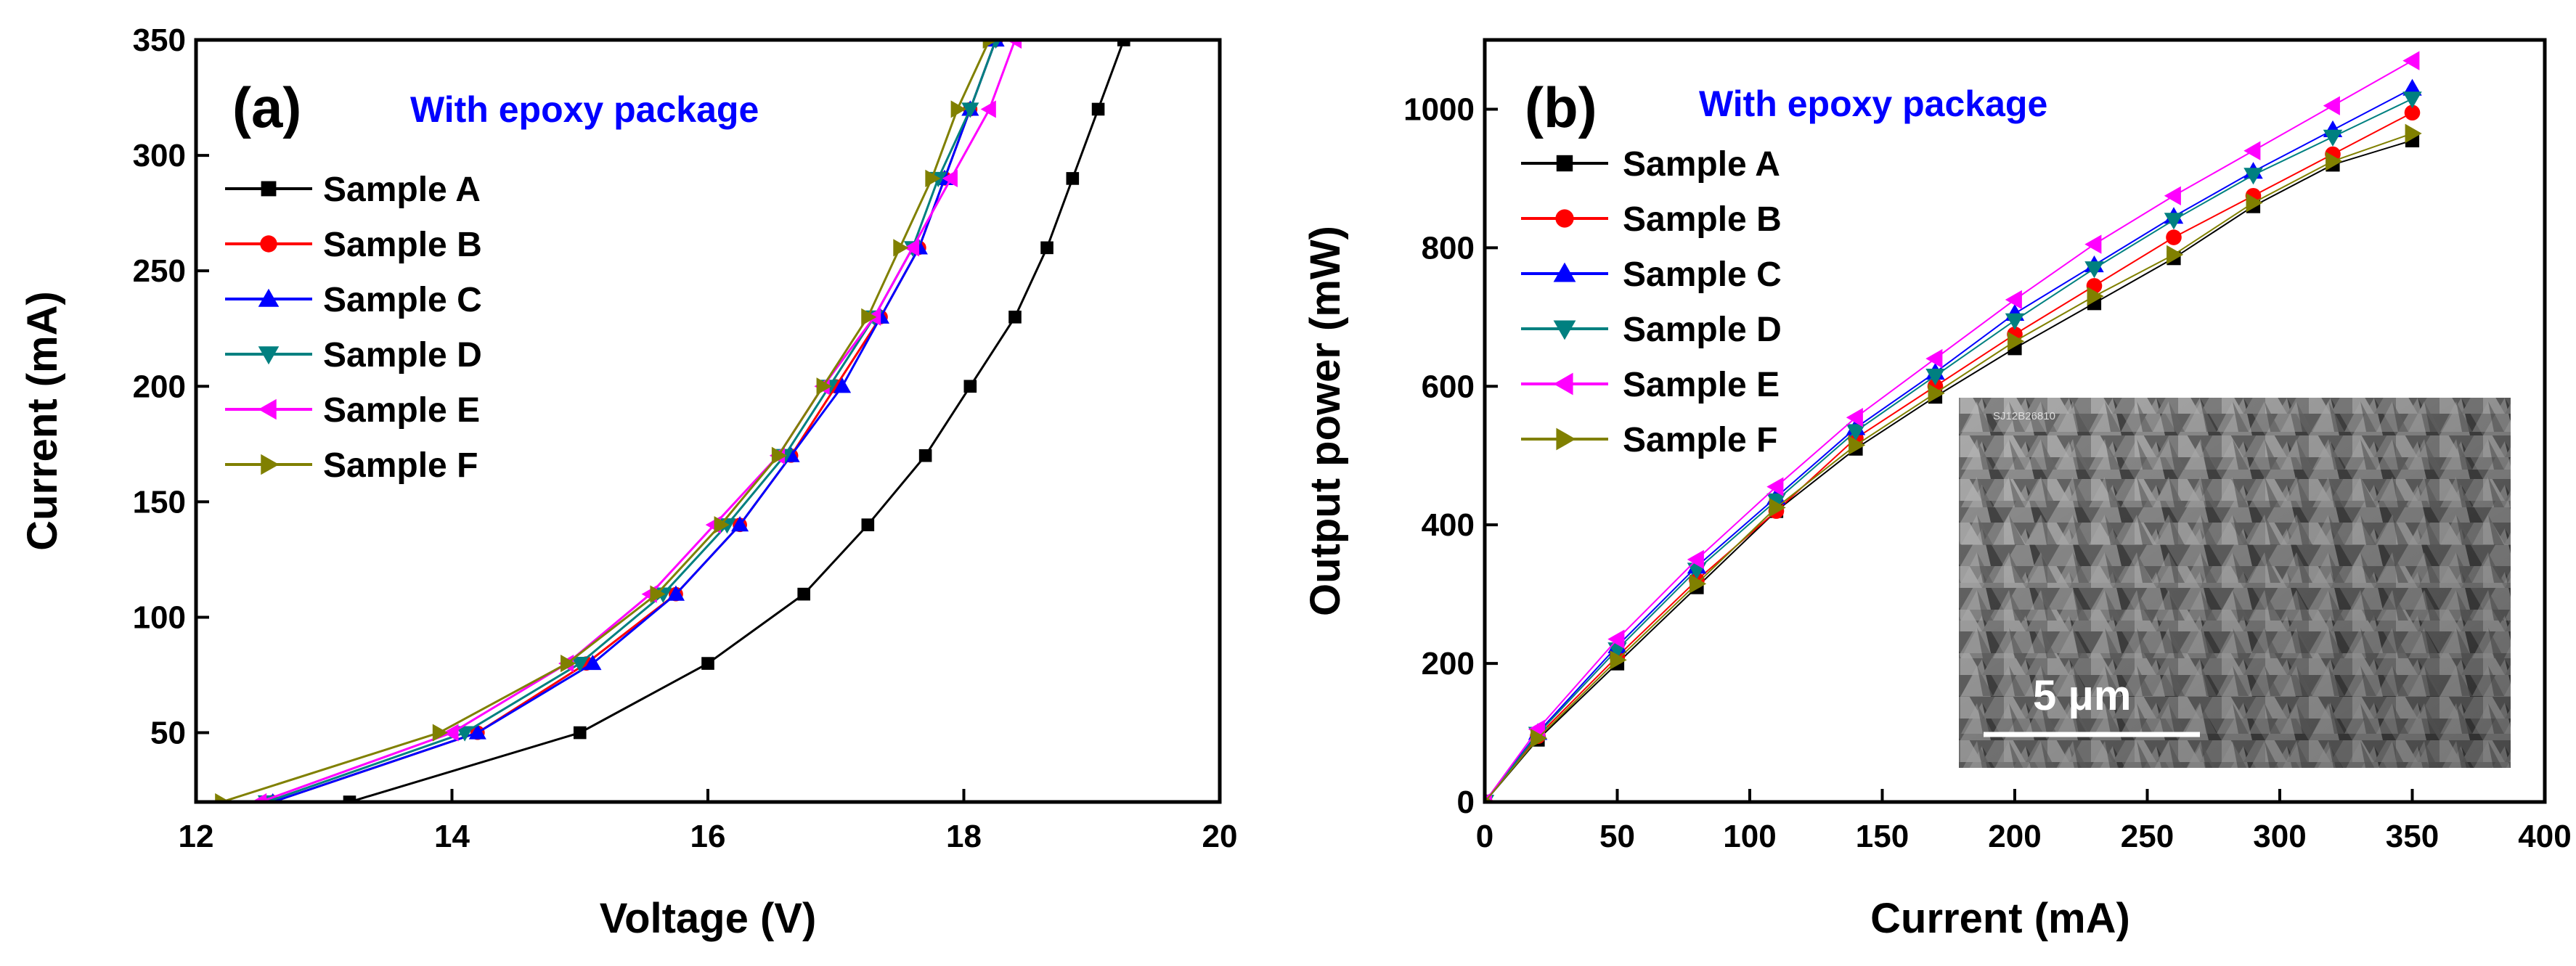  Describe the element at coordinates (1439, 109) in the screenshot. I see `panel-b-y-tick-label: 1000` at that location.